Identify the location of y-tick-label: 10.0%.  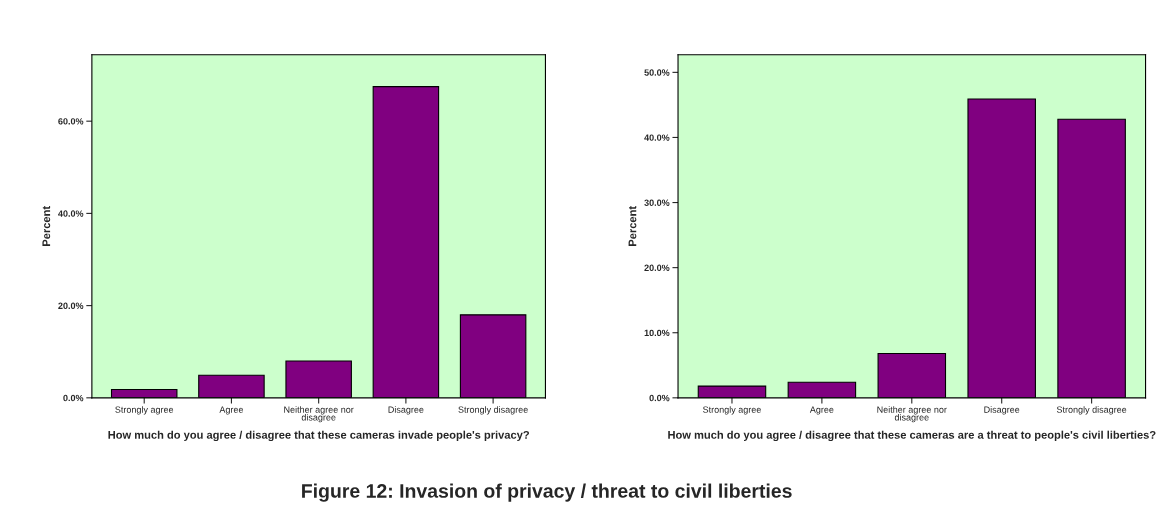
(657, 333).